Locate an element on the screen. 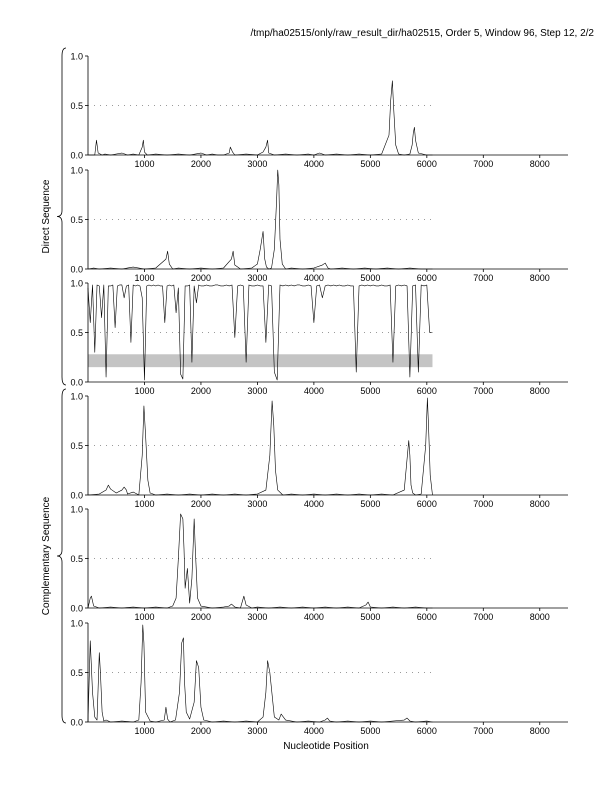  complementary-sequence-bracket is located at coordinates (61, 556).